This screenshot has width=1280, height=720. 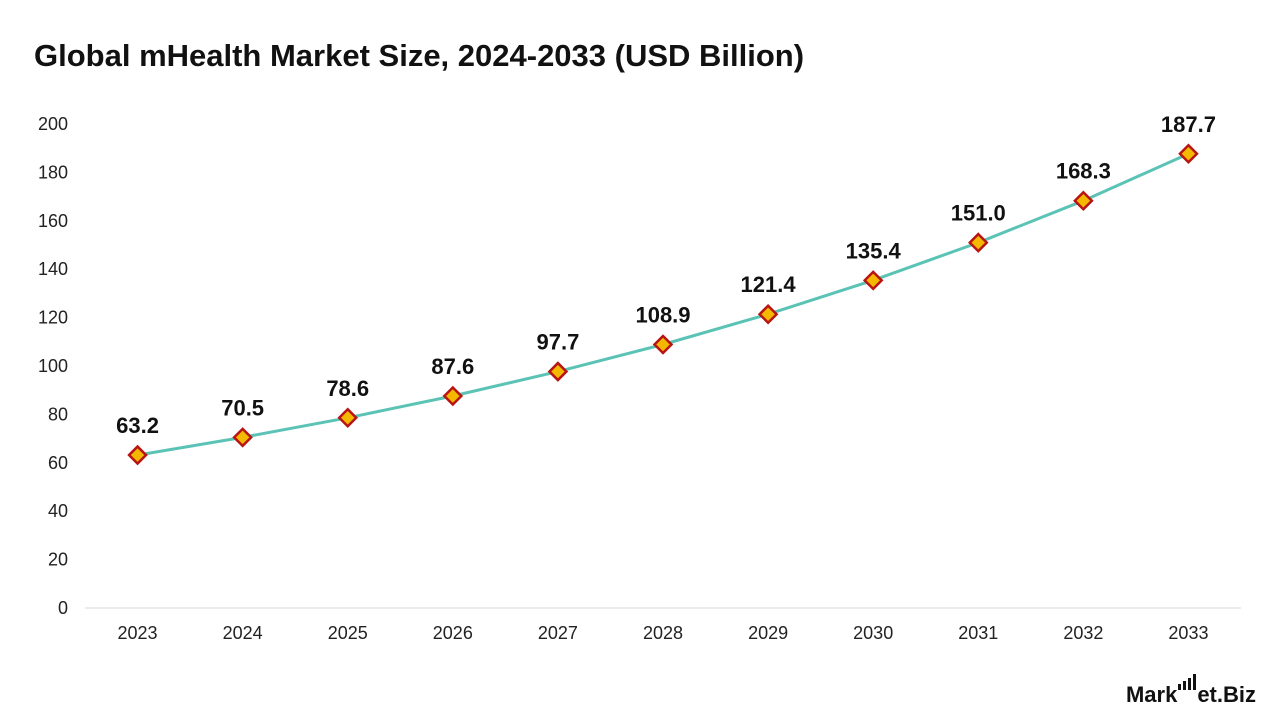 What do you see at coordinates (1188, 154) in the screenshot?
I see `data-marker-2033` at bounding box center [1188, 154].